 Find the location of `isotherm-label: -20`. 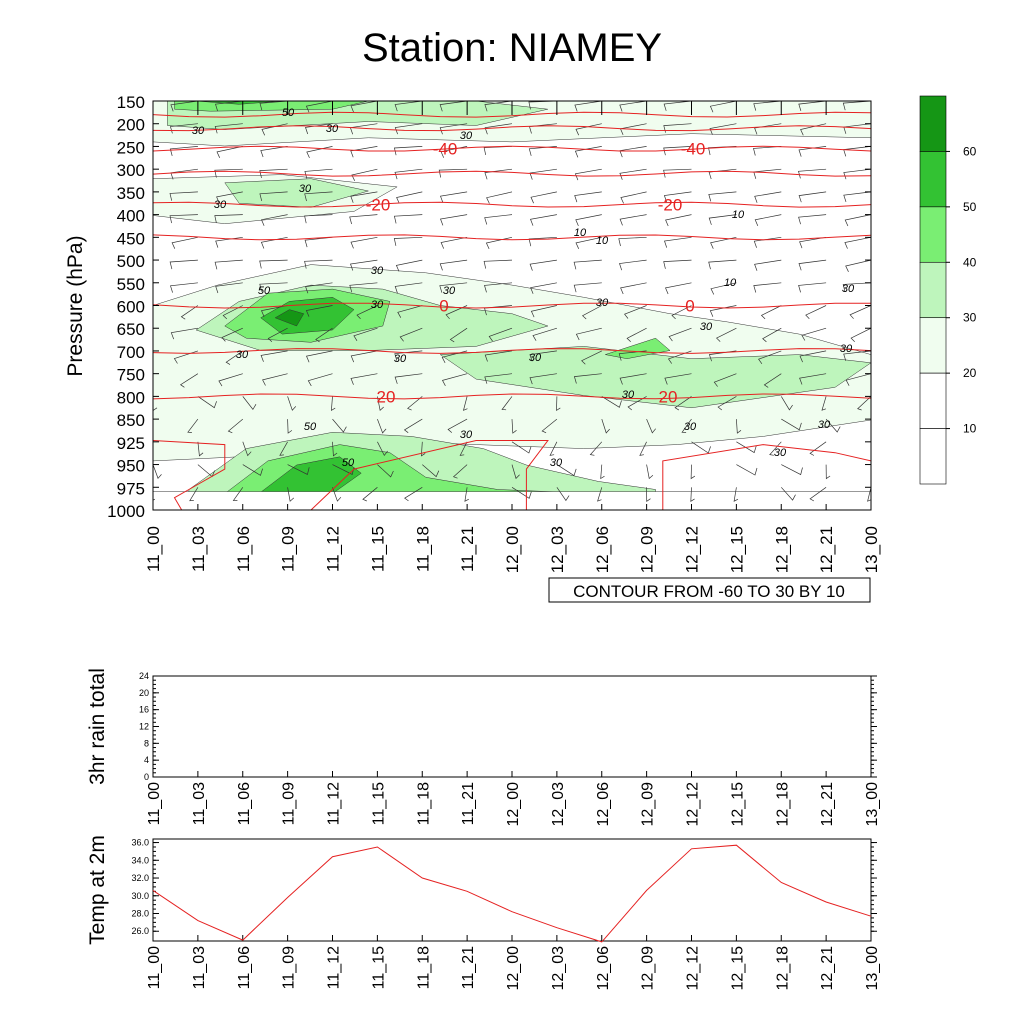

isotherm-label: -20 is located at coordinates (378, 205).